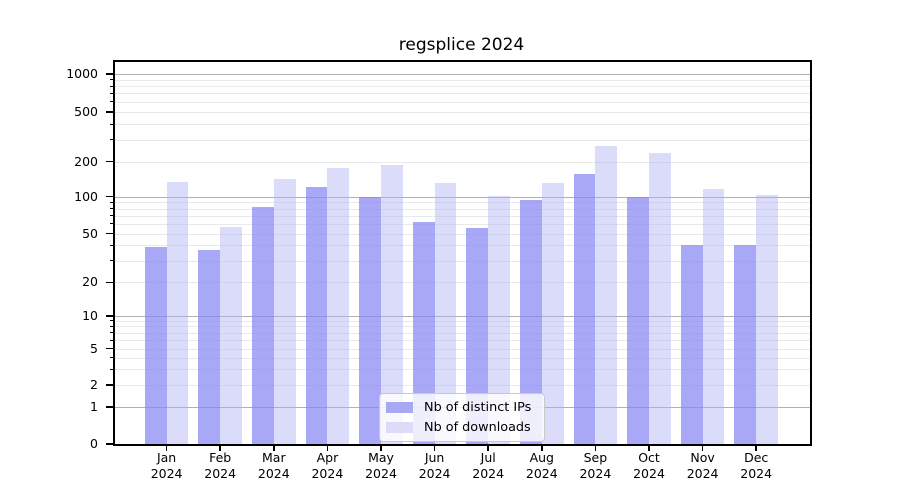 Image resolution: width=900 pixels, height=500 pixels. What do you see at coordinates (478, 407) in the screenshot?
I see `legend-label-distinct-ips: Nb of distinct IPs` at bounding box center [478, 407].